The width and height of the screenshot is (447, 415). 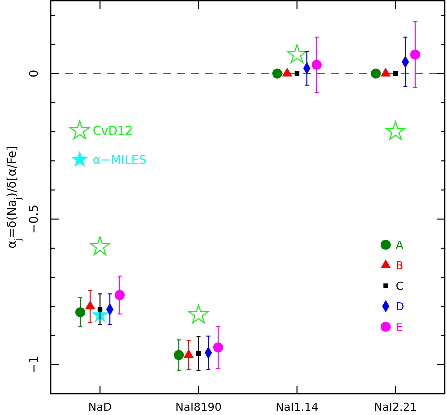 I want to click on legend-label: B, so click(x=400, y=266).